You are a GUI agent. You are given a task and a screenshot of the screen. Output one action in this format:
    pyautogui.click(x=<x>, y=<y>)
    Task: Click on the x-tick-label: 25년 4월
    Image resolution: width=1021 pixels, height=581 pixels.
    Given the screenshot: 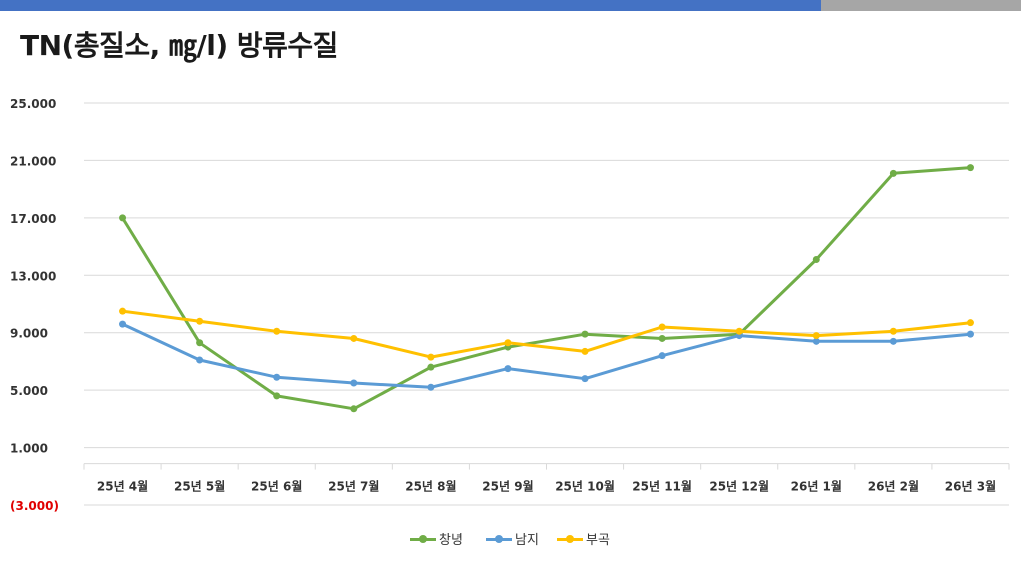 What is the action you would take?
    pyautogui.click(x=122, y=486)
    